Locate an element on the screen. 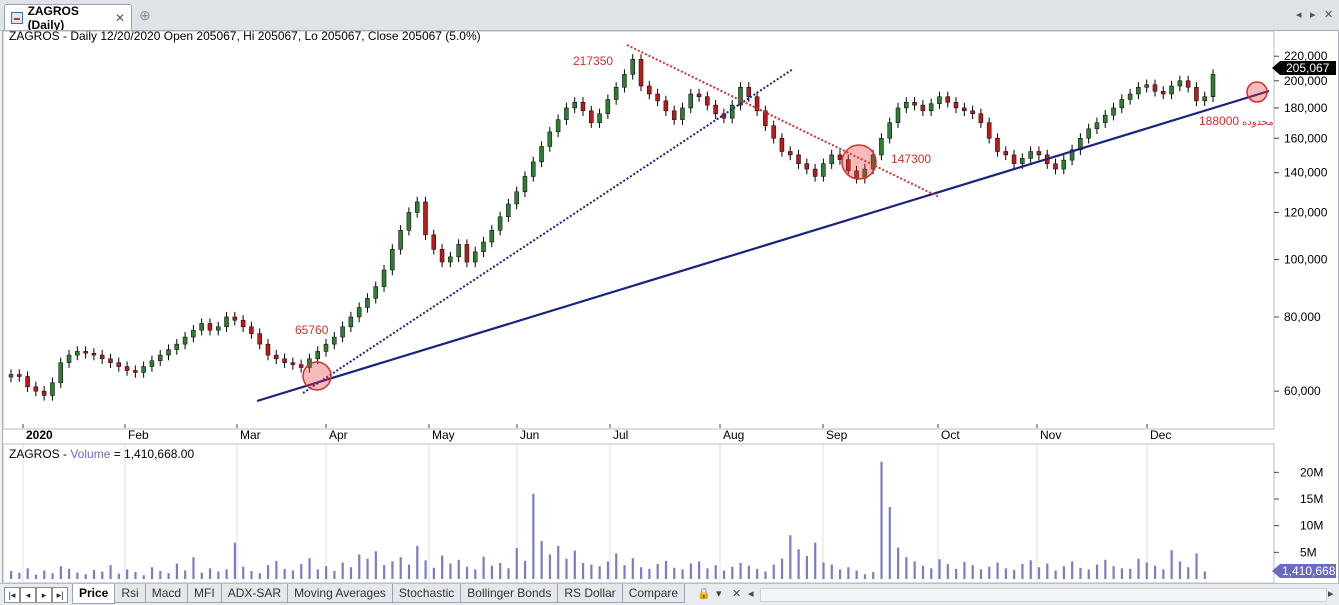 The width and height of the screenshot is (1339, 605). first-sheet-icon: |◂ is located at coordinates (12, 595).